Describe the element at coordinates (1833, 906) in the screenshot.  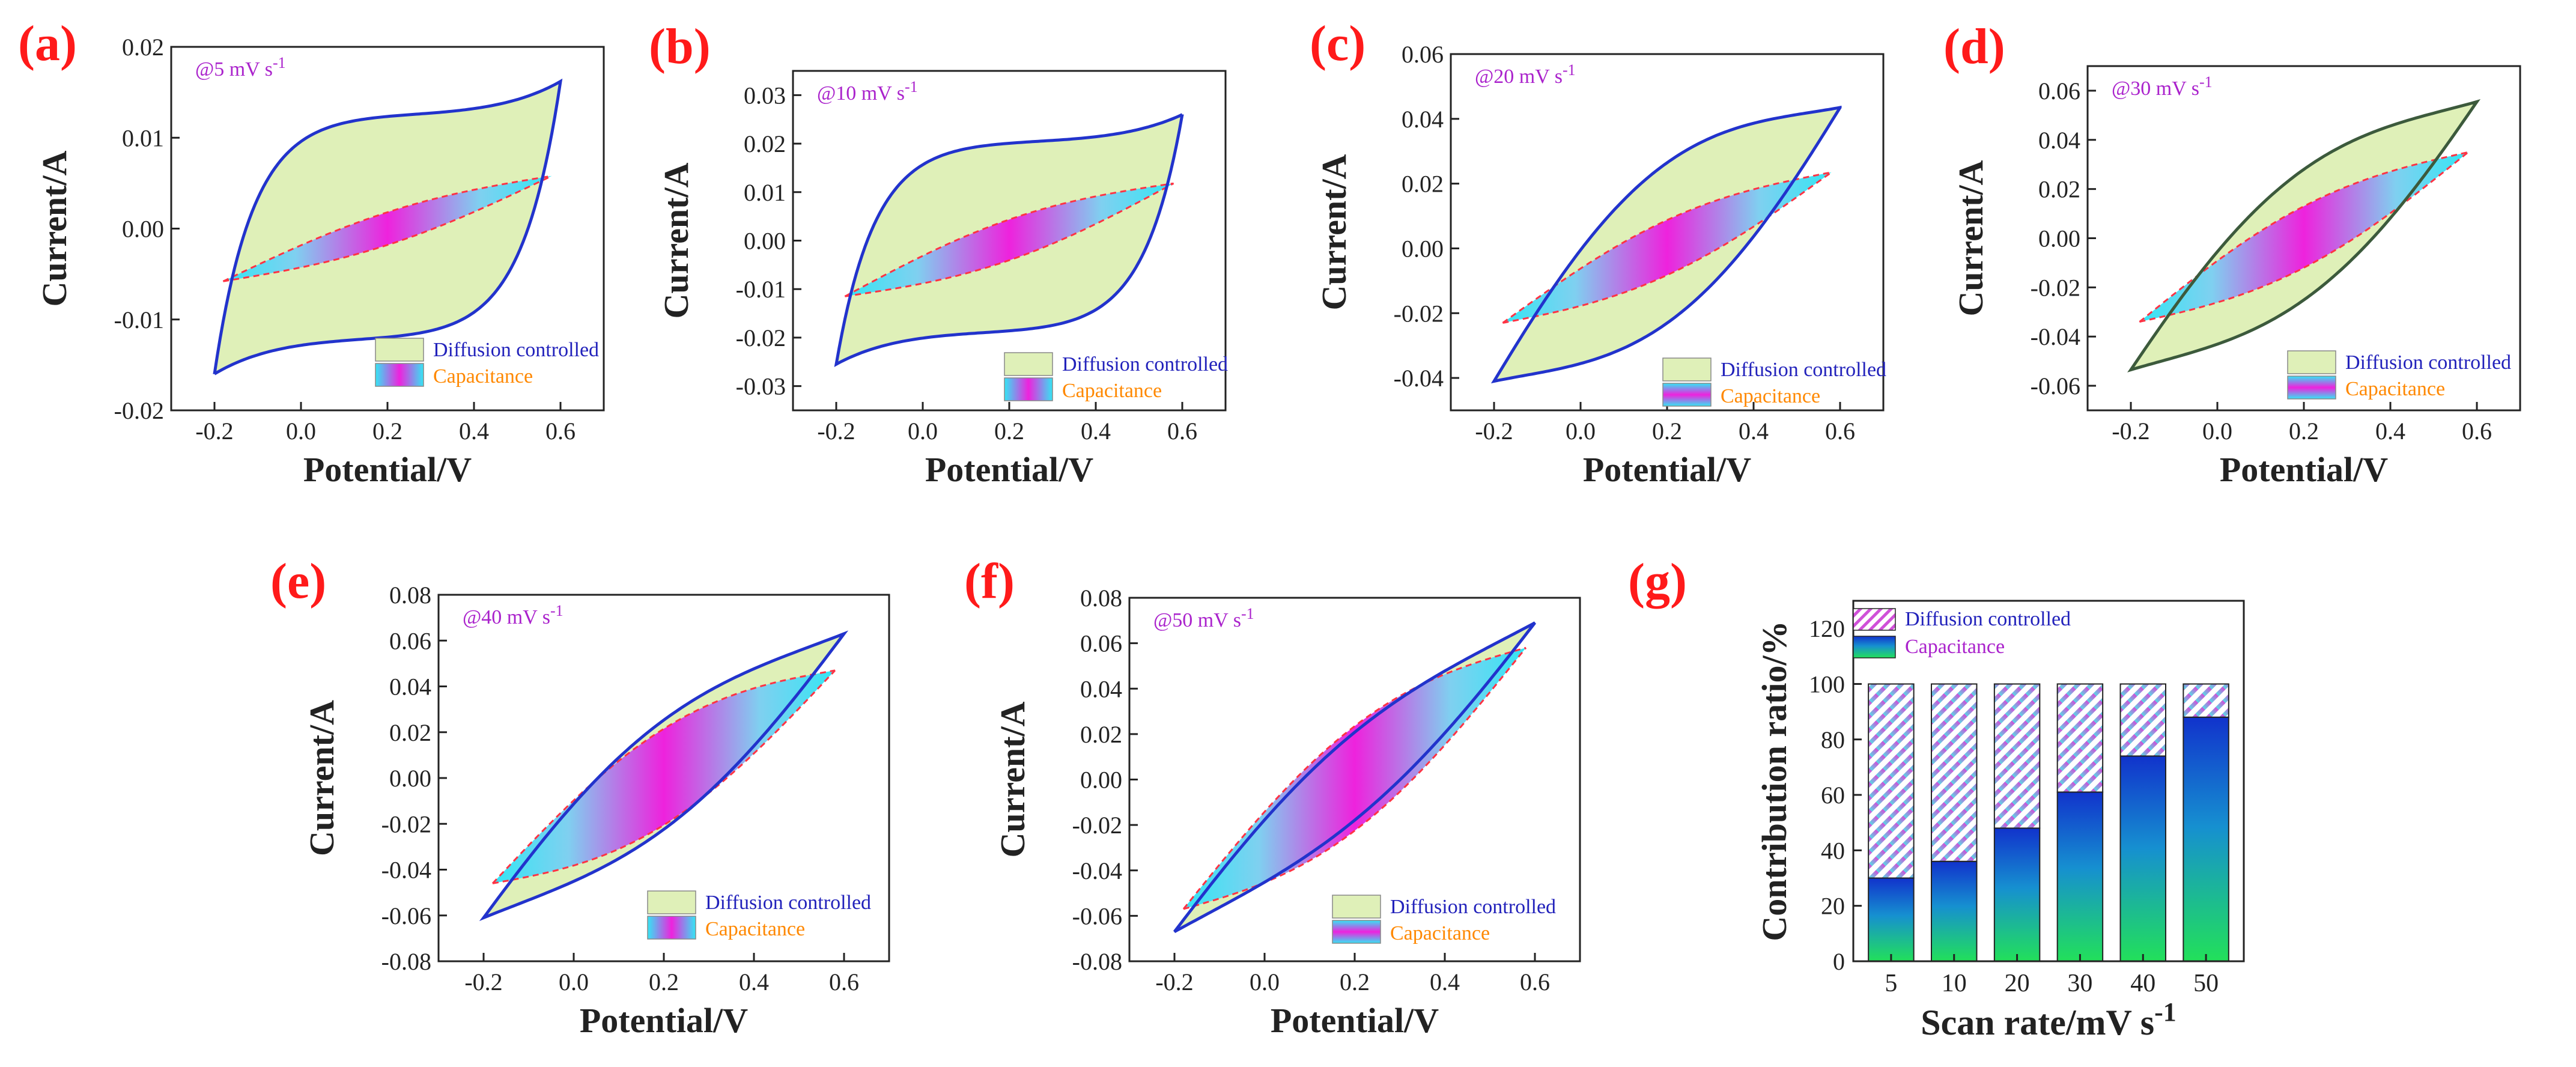
I see `y-tick-label-g: 20` at that location.